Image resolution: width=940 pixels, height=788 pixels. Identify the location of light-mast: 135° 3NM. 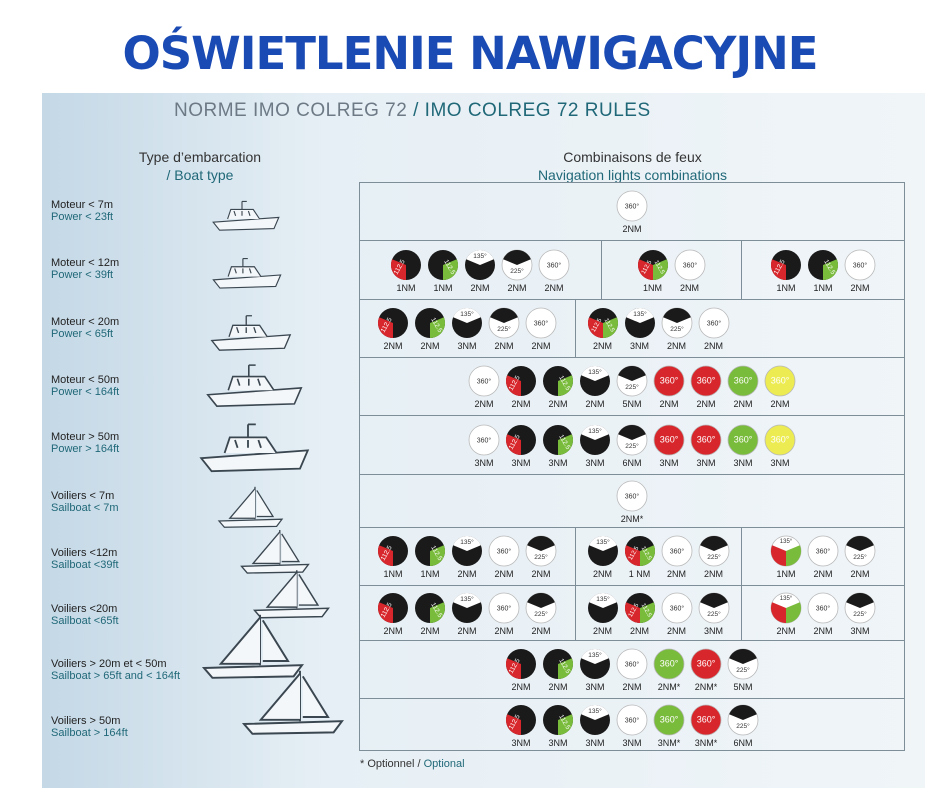
(595, 670).